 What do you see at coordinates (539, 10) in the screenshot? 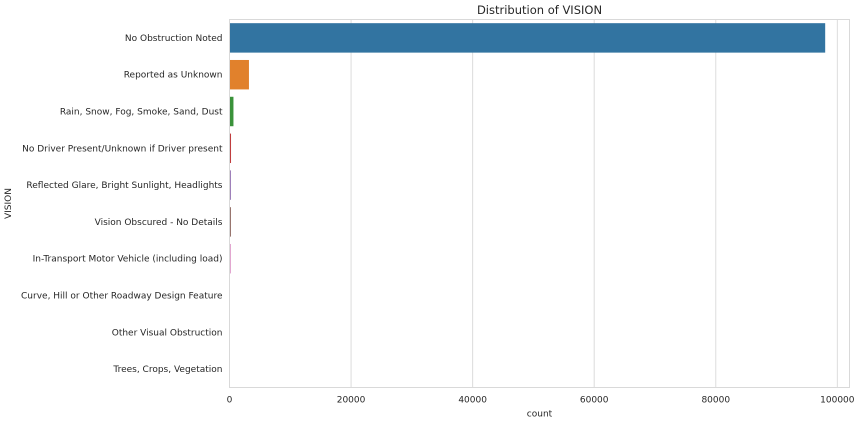
I see `chart-title: Distribution of VISION` at bounding box center [539, 10].